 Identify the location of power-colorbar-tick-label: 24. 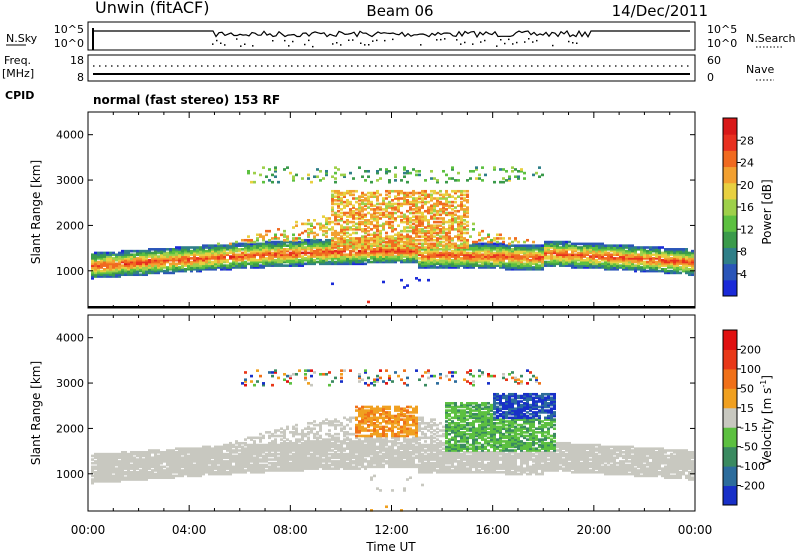
(747, 163).